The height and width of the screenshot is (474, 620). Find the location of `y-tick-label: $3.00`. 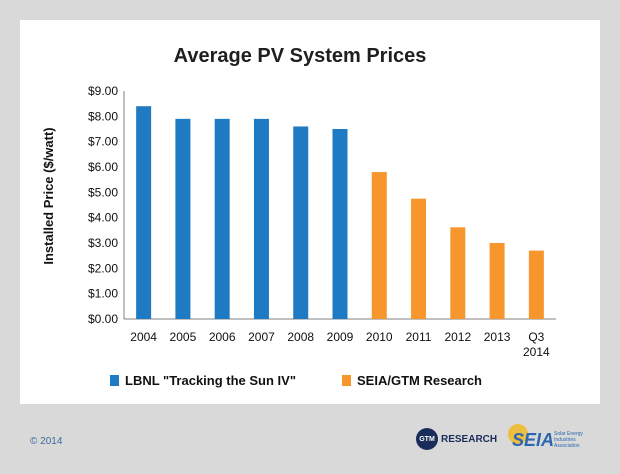

y-tick-label: $3.00 is located at coordinates (103, 243).